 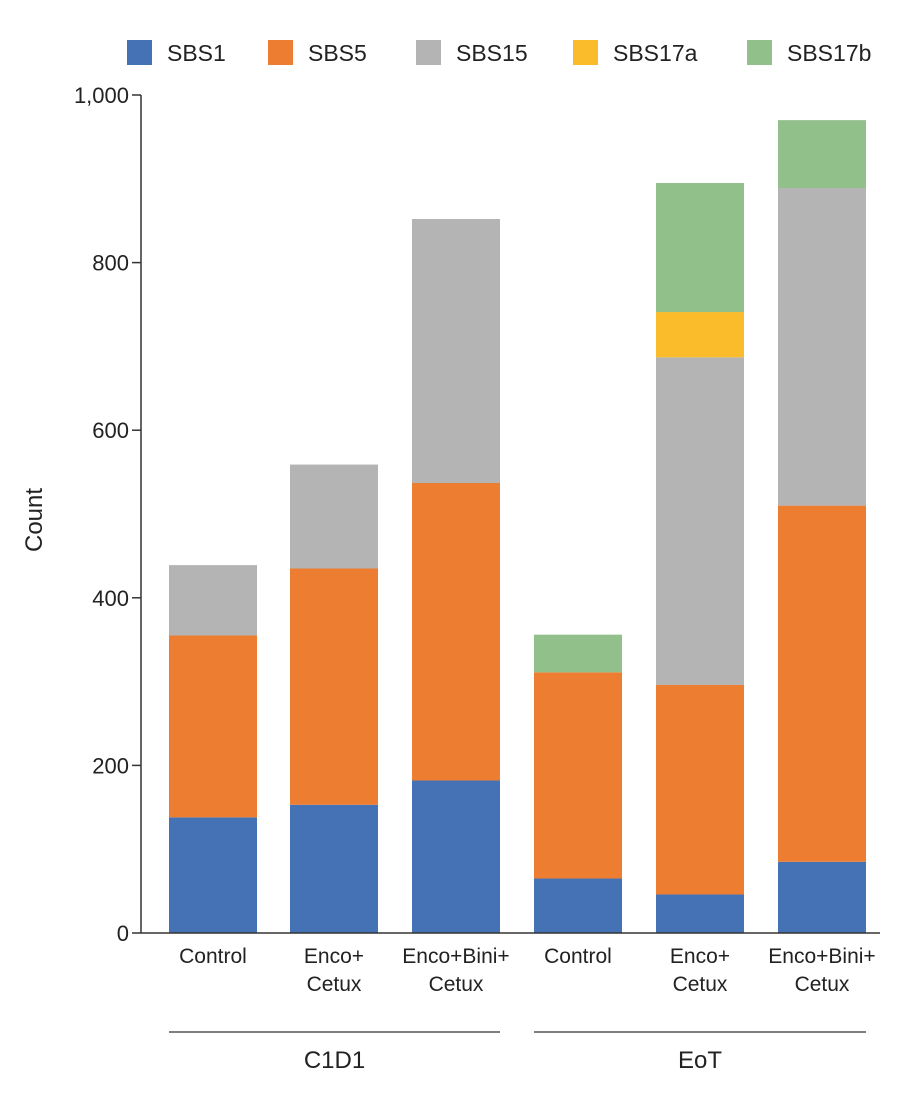 I want to click on y-tick-label: 1,000, so click(x=101, y=95).